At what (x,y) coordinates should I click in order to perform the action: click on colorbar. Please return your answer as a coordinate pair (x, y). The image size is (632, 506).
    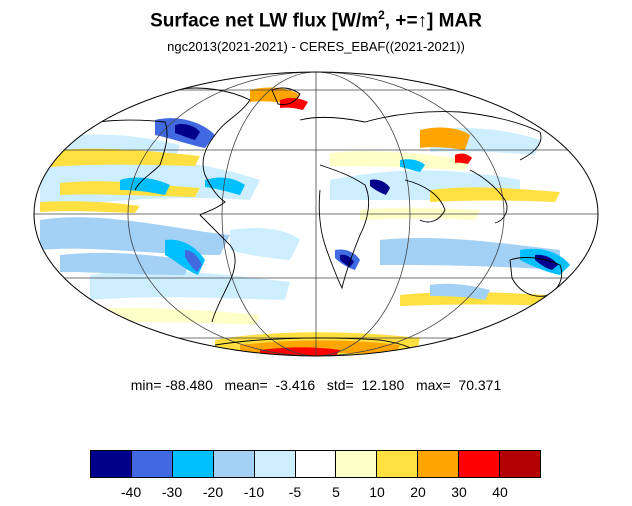
    Looking at the image, I should click on (315, 464).